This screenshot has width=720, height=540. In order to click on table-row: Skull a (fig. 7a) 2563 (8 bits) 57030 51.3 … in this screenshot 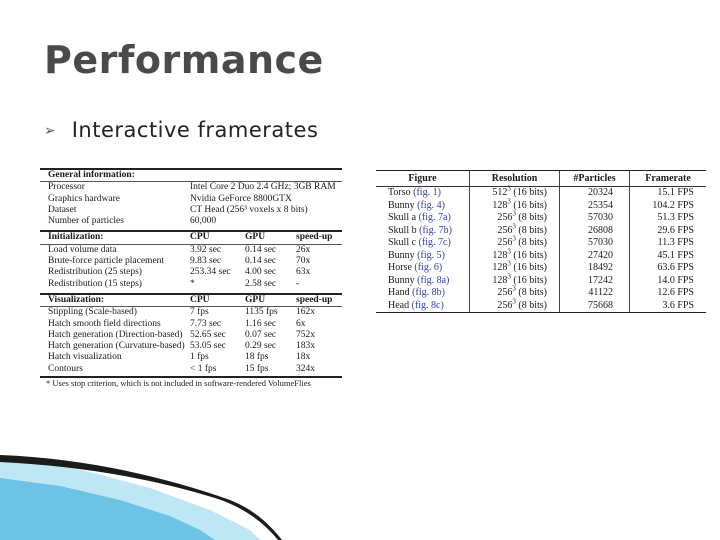, I will do `click(541, 217)`.